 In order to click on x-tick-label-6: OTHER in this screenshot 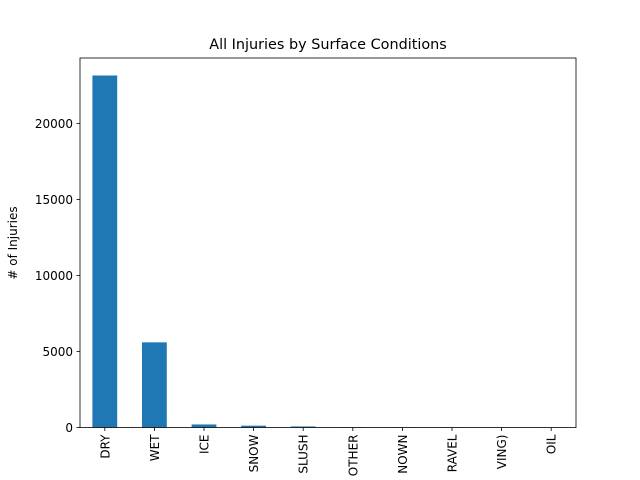, I will do `click(353, 456)`.